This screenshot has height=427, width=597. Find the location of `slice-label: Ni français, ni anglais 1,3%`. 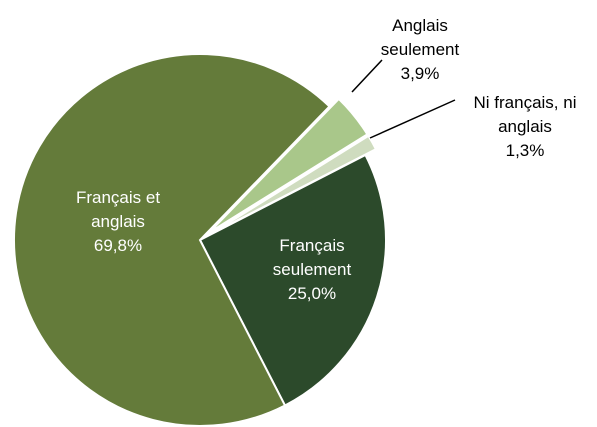

slice-label: Ni français, ni anglais 1,3% is located at coordinates (523, 127).